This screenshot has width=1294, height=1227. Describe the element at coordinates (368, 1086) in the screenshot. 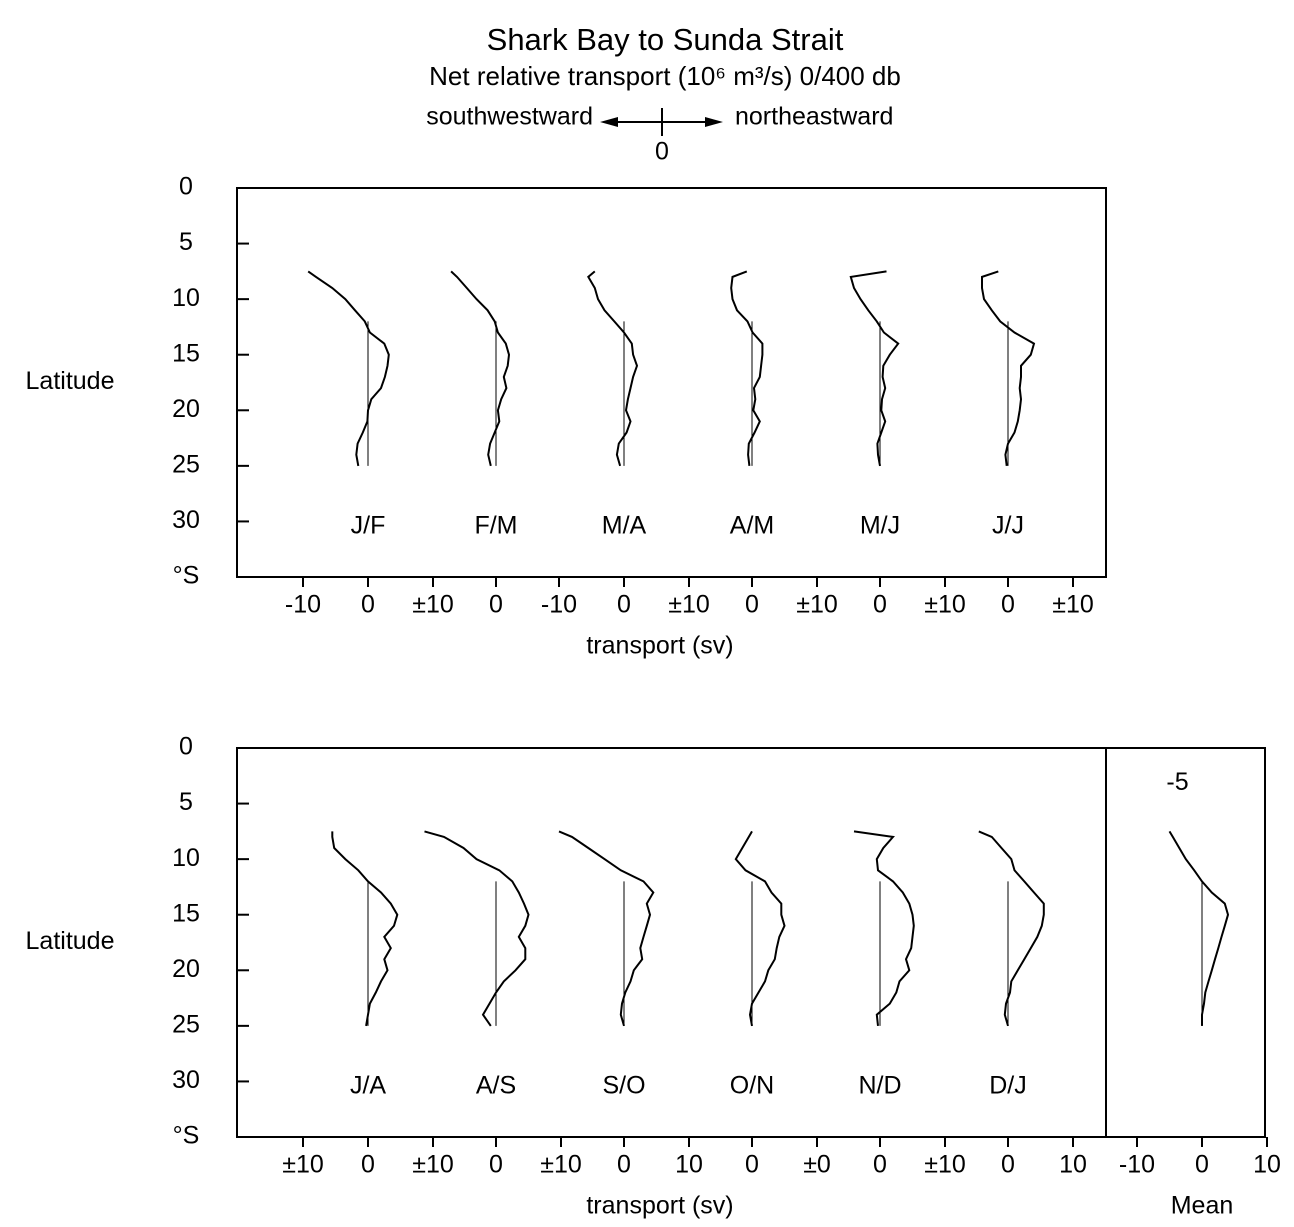

I see `series-label: J/A` at that location.